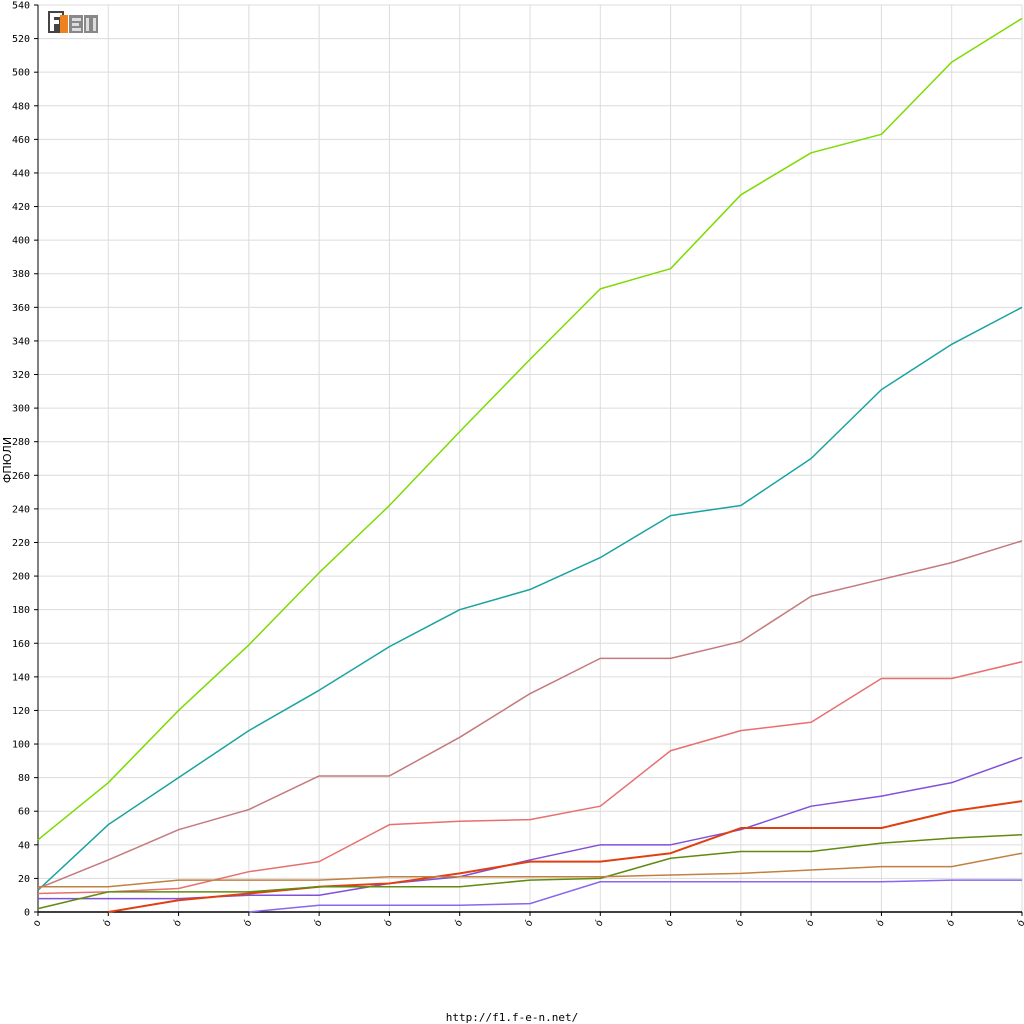  What do you see at coordinates (24, 778) in the screenshot?
I see `y-tick-label: 80` at bounding box center [24, 778].